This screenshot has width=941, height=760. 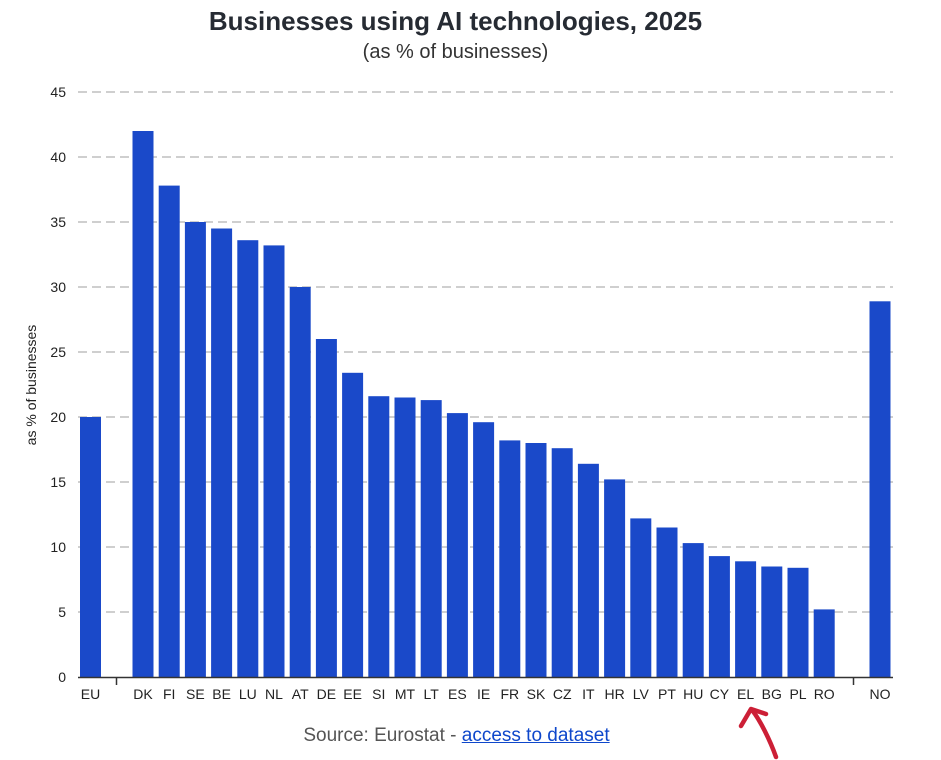 I want to click on bar-el, so click(x=746, y=619).